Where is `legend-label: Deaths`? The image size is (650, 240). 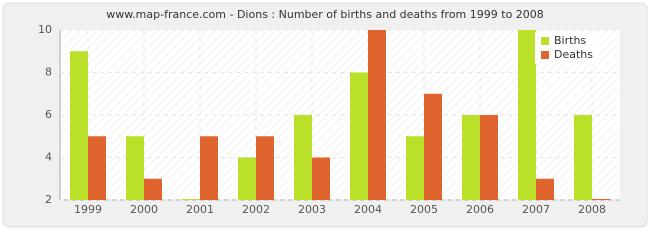
legend-label: Deaths is located at coordinates (573, 54).